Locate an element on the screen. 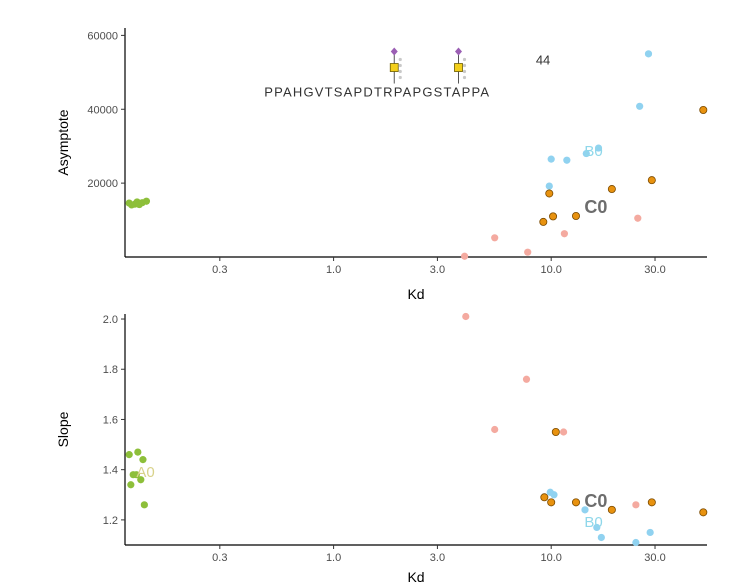  asymptote-y-tick-label: 40000 is located at coordinates (102, 110).